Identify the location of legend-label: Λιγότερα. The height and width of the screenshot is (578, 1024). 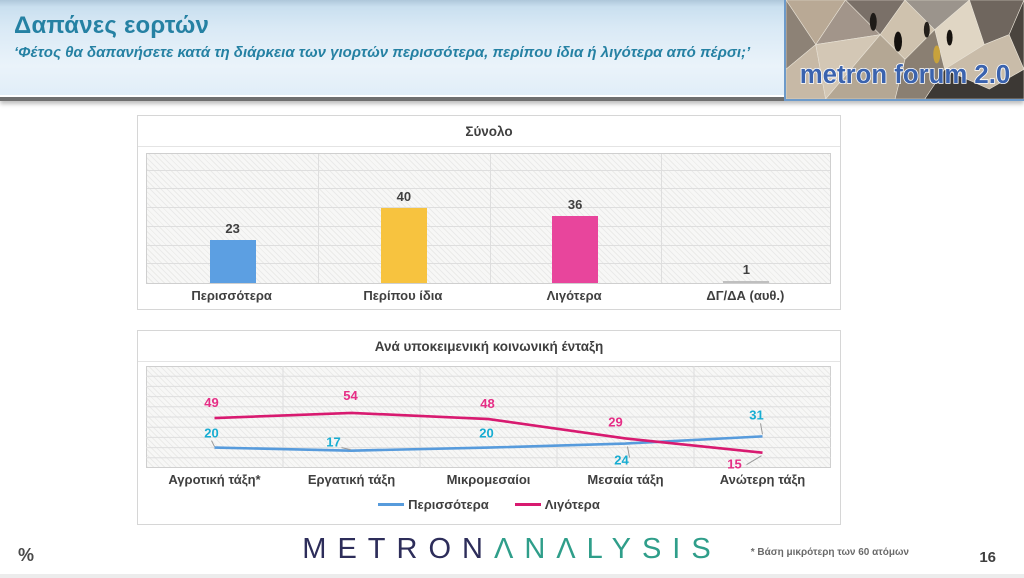
(572, 504).